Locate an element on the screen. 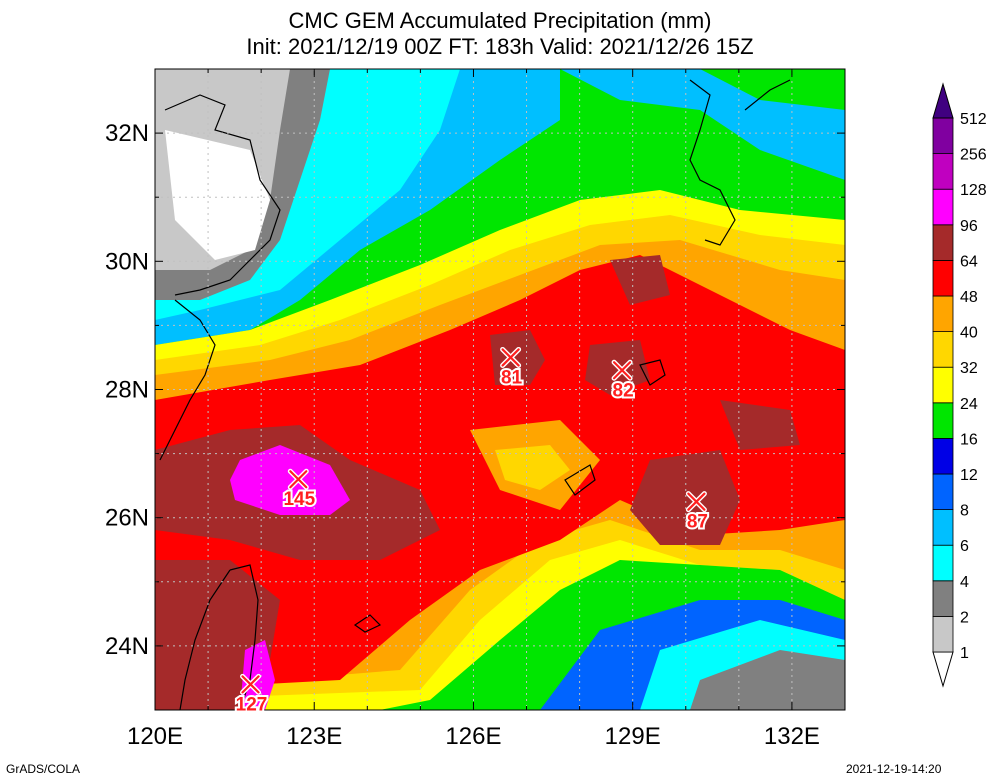 The width and height of the screenshot is (1000, 779). chart-title: CMC GEM Accumulated Precipitation (mm) is located at coordinates (500, 20).